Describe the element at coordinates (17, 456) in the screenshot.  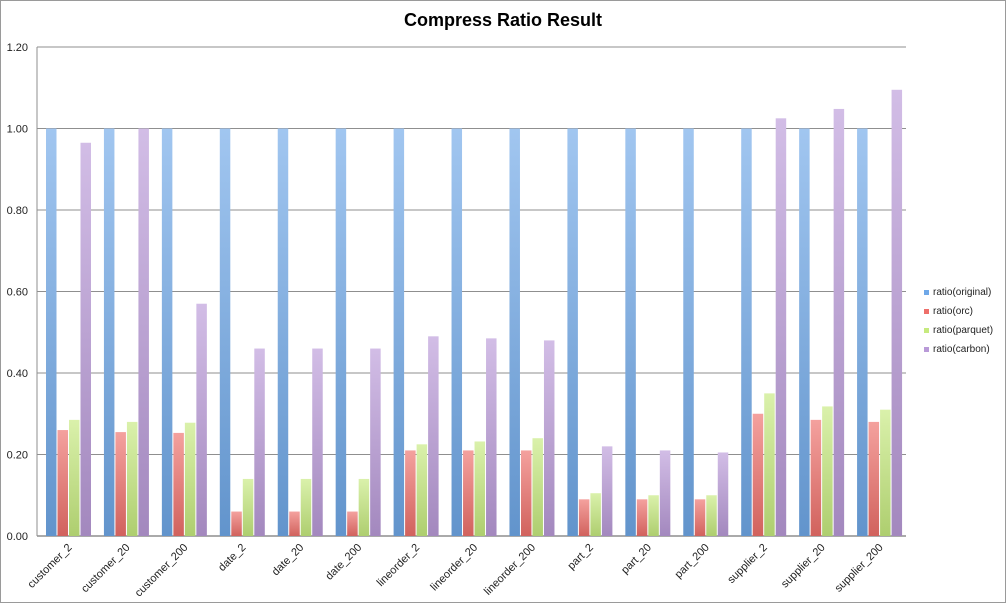
I see `y-tick-label: 0.20` at that location.